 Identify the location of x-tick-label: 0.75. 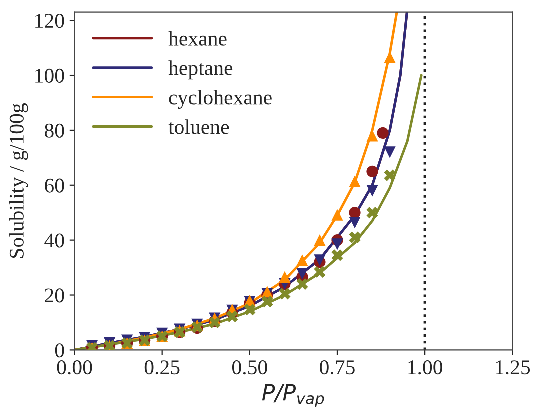
(337, 367).